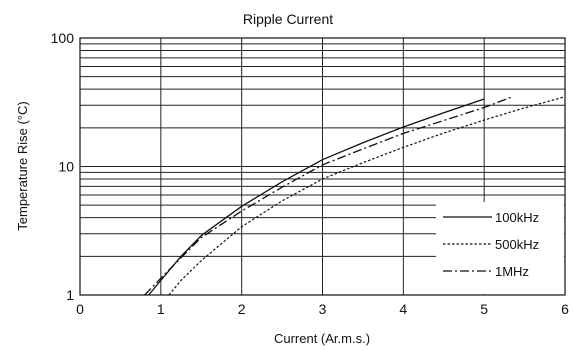 The height and width of the screenshot is (350, 573). I want to click on x-axis-label: Current (Ar.m.s.), so click(322, 338).